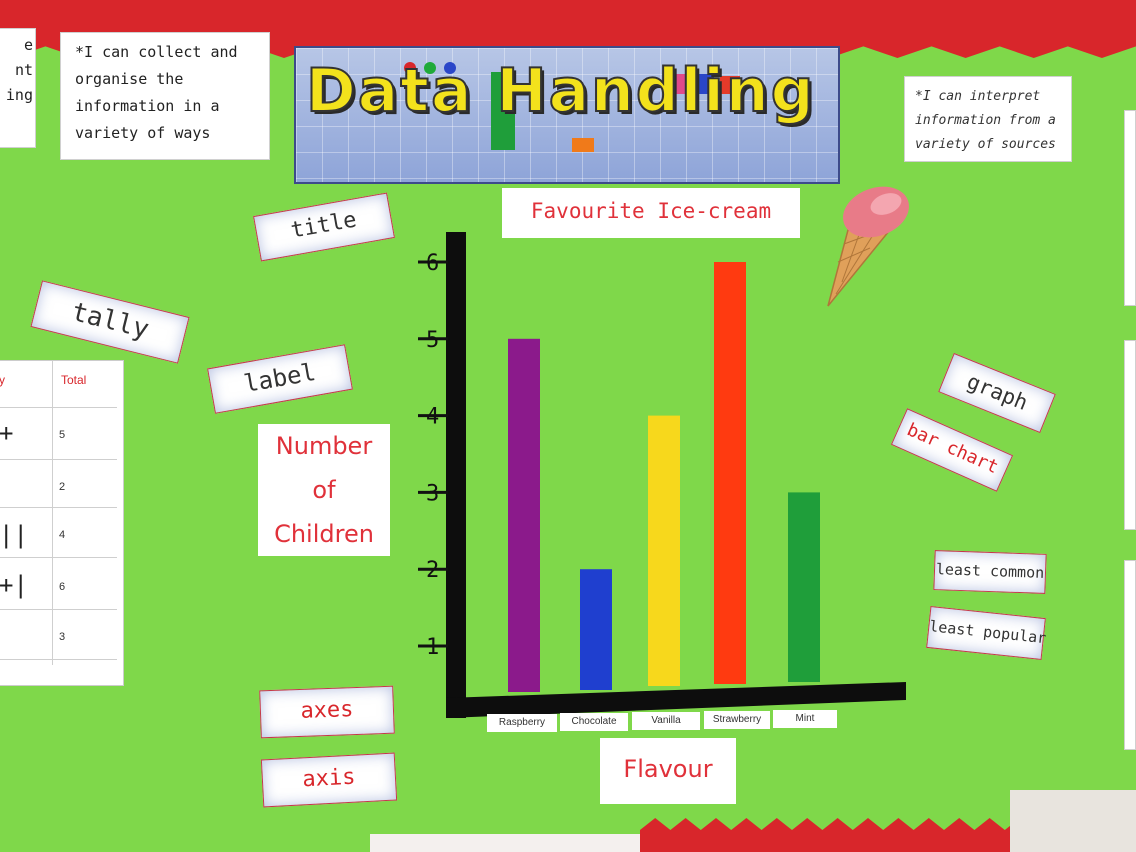 Image resolution: width=1136 pixels, height=852 pixels. What do you see at coordinates (62, 637) in the screenshot?
I see `table-cell: 3` at bounding box center [62, 637].